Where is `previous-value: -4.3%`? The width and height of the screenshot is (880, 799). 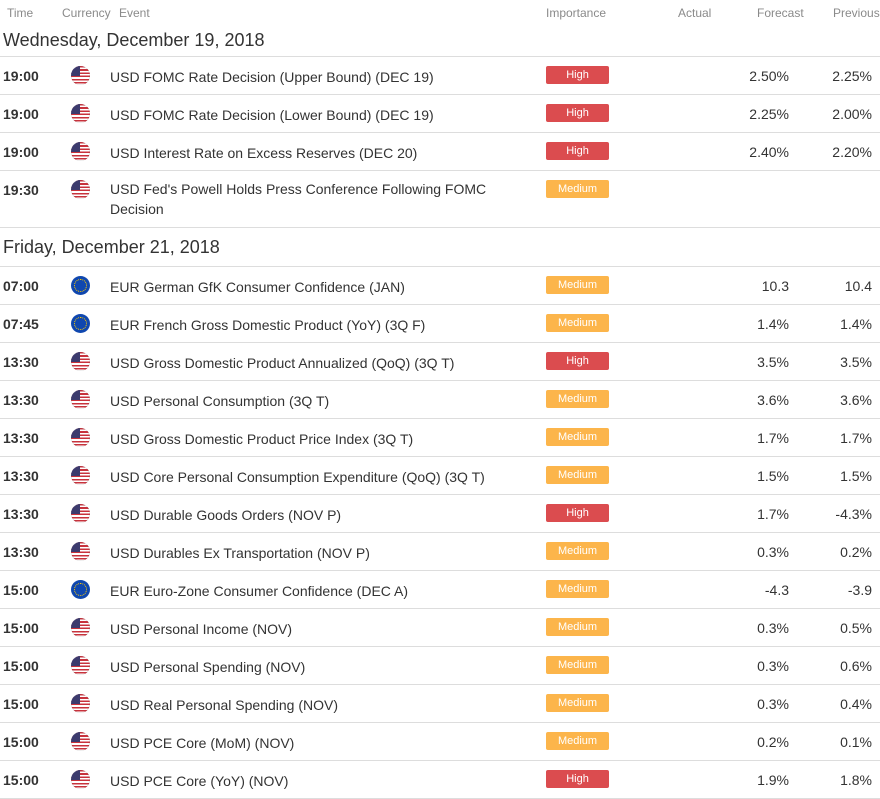 previous-value: -4.3% is located at coordinates (853, 514).